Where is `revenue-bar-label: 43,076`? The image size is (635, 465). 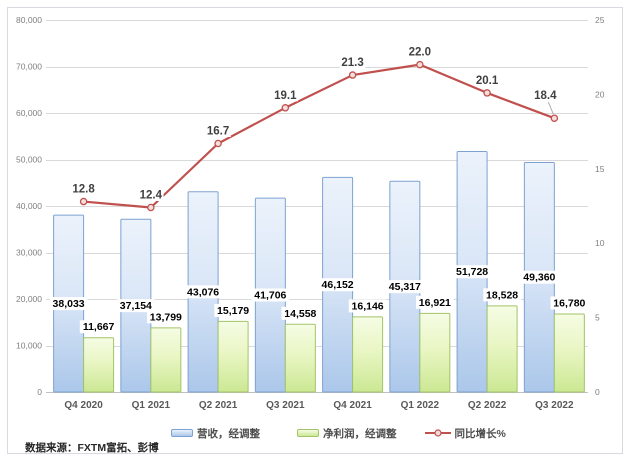 revenue-bar-label: 43,076 is located at coordinates (203, 292).